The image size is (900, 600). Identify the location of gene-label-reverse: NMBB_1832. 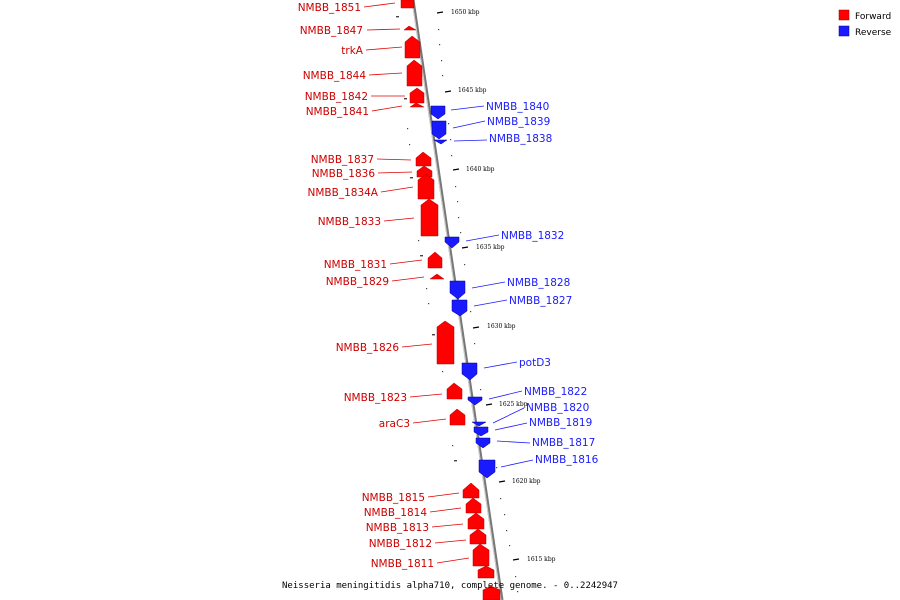
(532, 236).